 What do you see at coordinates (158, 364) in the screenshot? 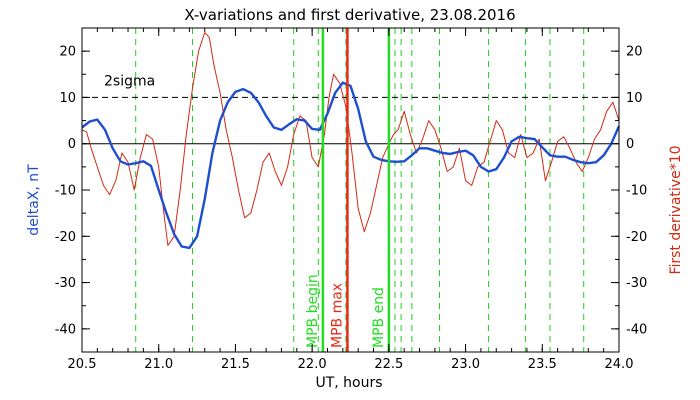
I see `x-tick-label: 21.0` at bounding box center [158, 364].